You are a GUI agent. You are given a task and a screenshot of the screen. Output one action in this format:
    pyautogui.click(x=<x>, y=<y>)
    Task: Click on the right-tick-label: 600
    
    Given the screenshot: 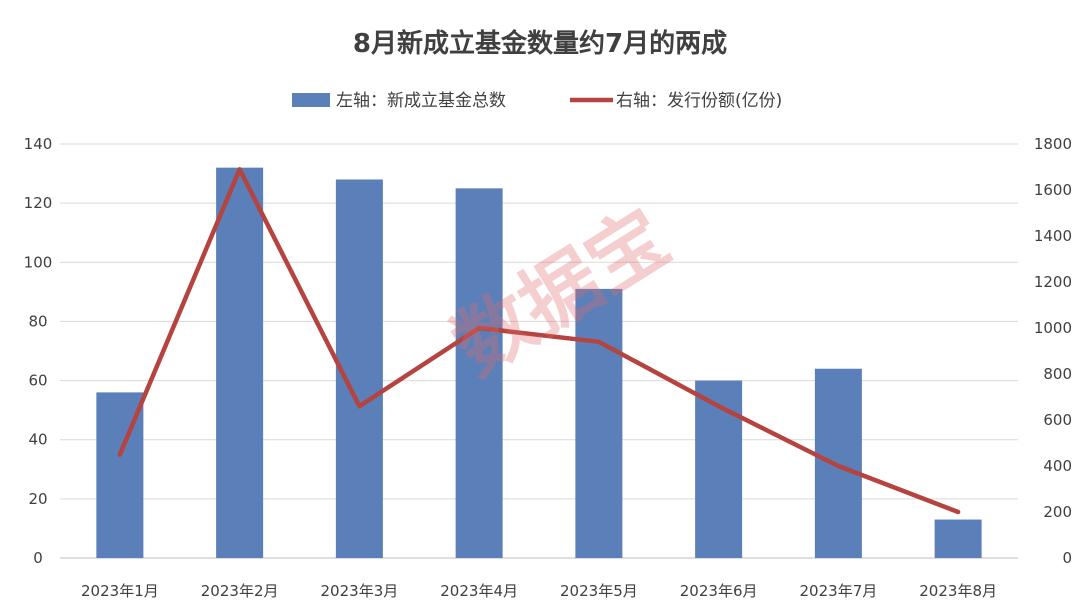 What is the action you would take?
    pyautogui.click(x=1057, y=420)
    